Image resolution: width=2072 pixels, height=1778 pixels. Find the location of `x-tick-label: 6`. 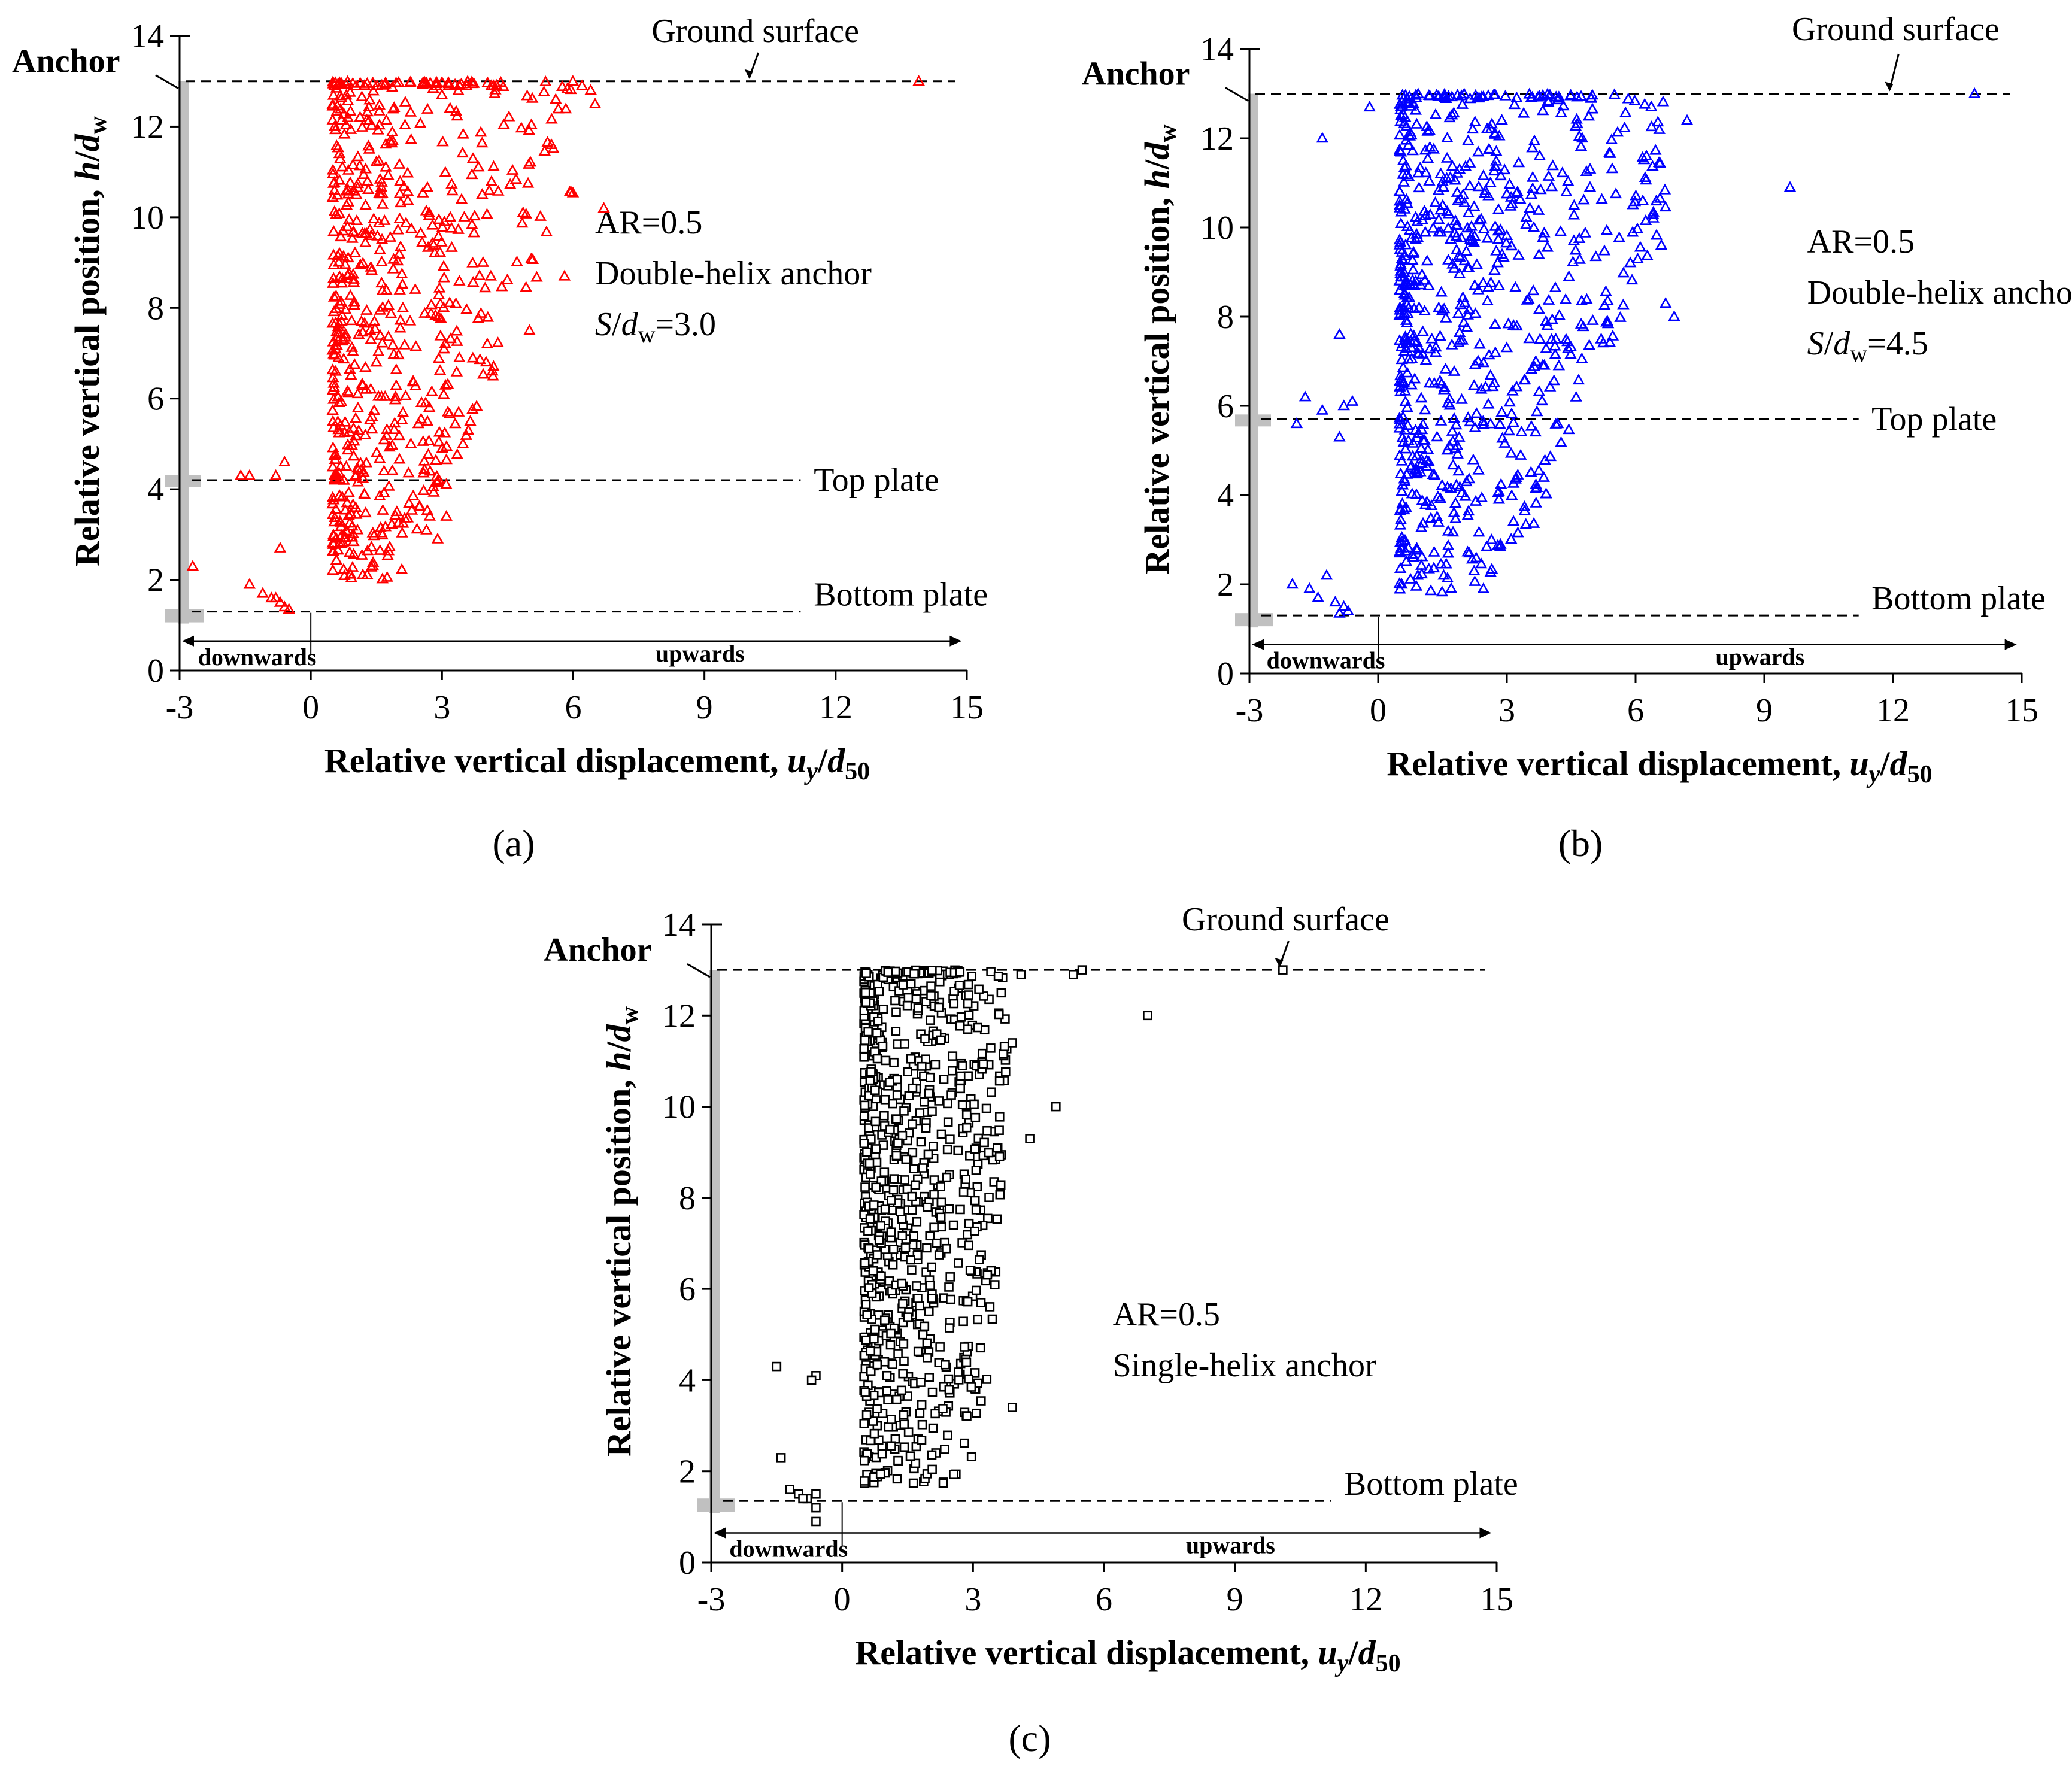

x-tick-label: 6 is located at coordinates (1104, 1600).